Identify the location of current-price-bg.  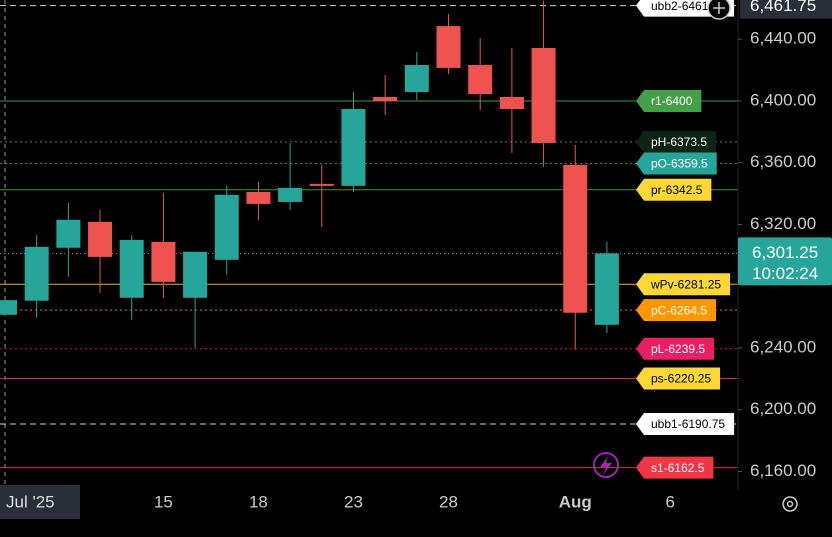
(785, 261).